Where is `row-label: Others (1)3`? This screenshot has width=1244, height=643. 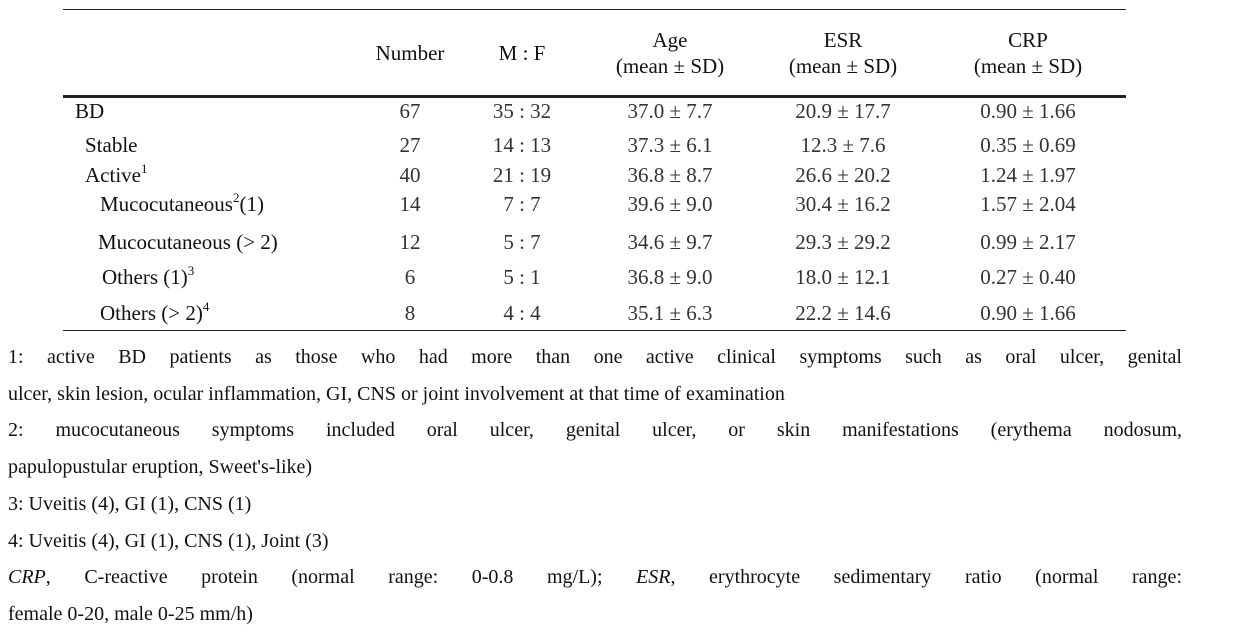 row-label: Others (1)3 is located at coordinates (148, 276).